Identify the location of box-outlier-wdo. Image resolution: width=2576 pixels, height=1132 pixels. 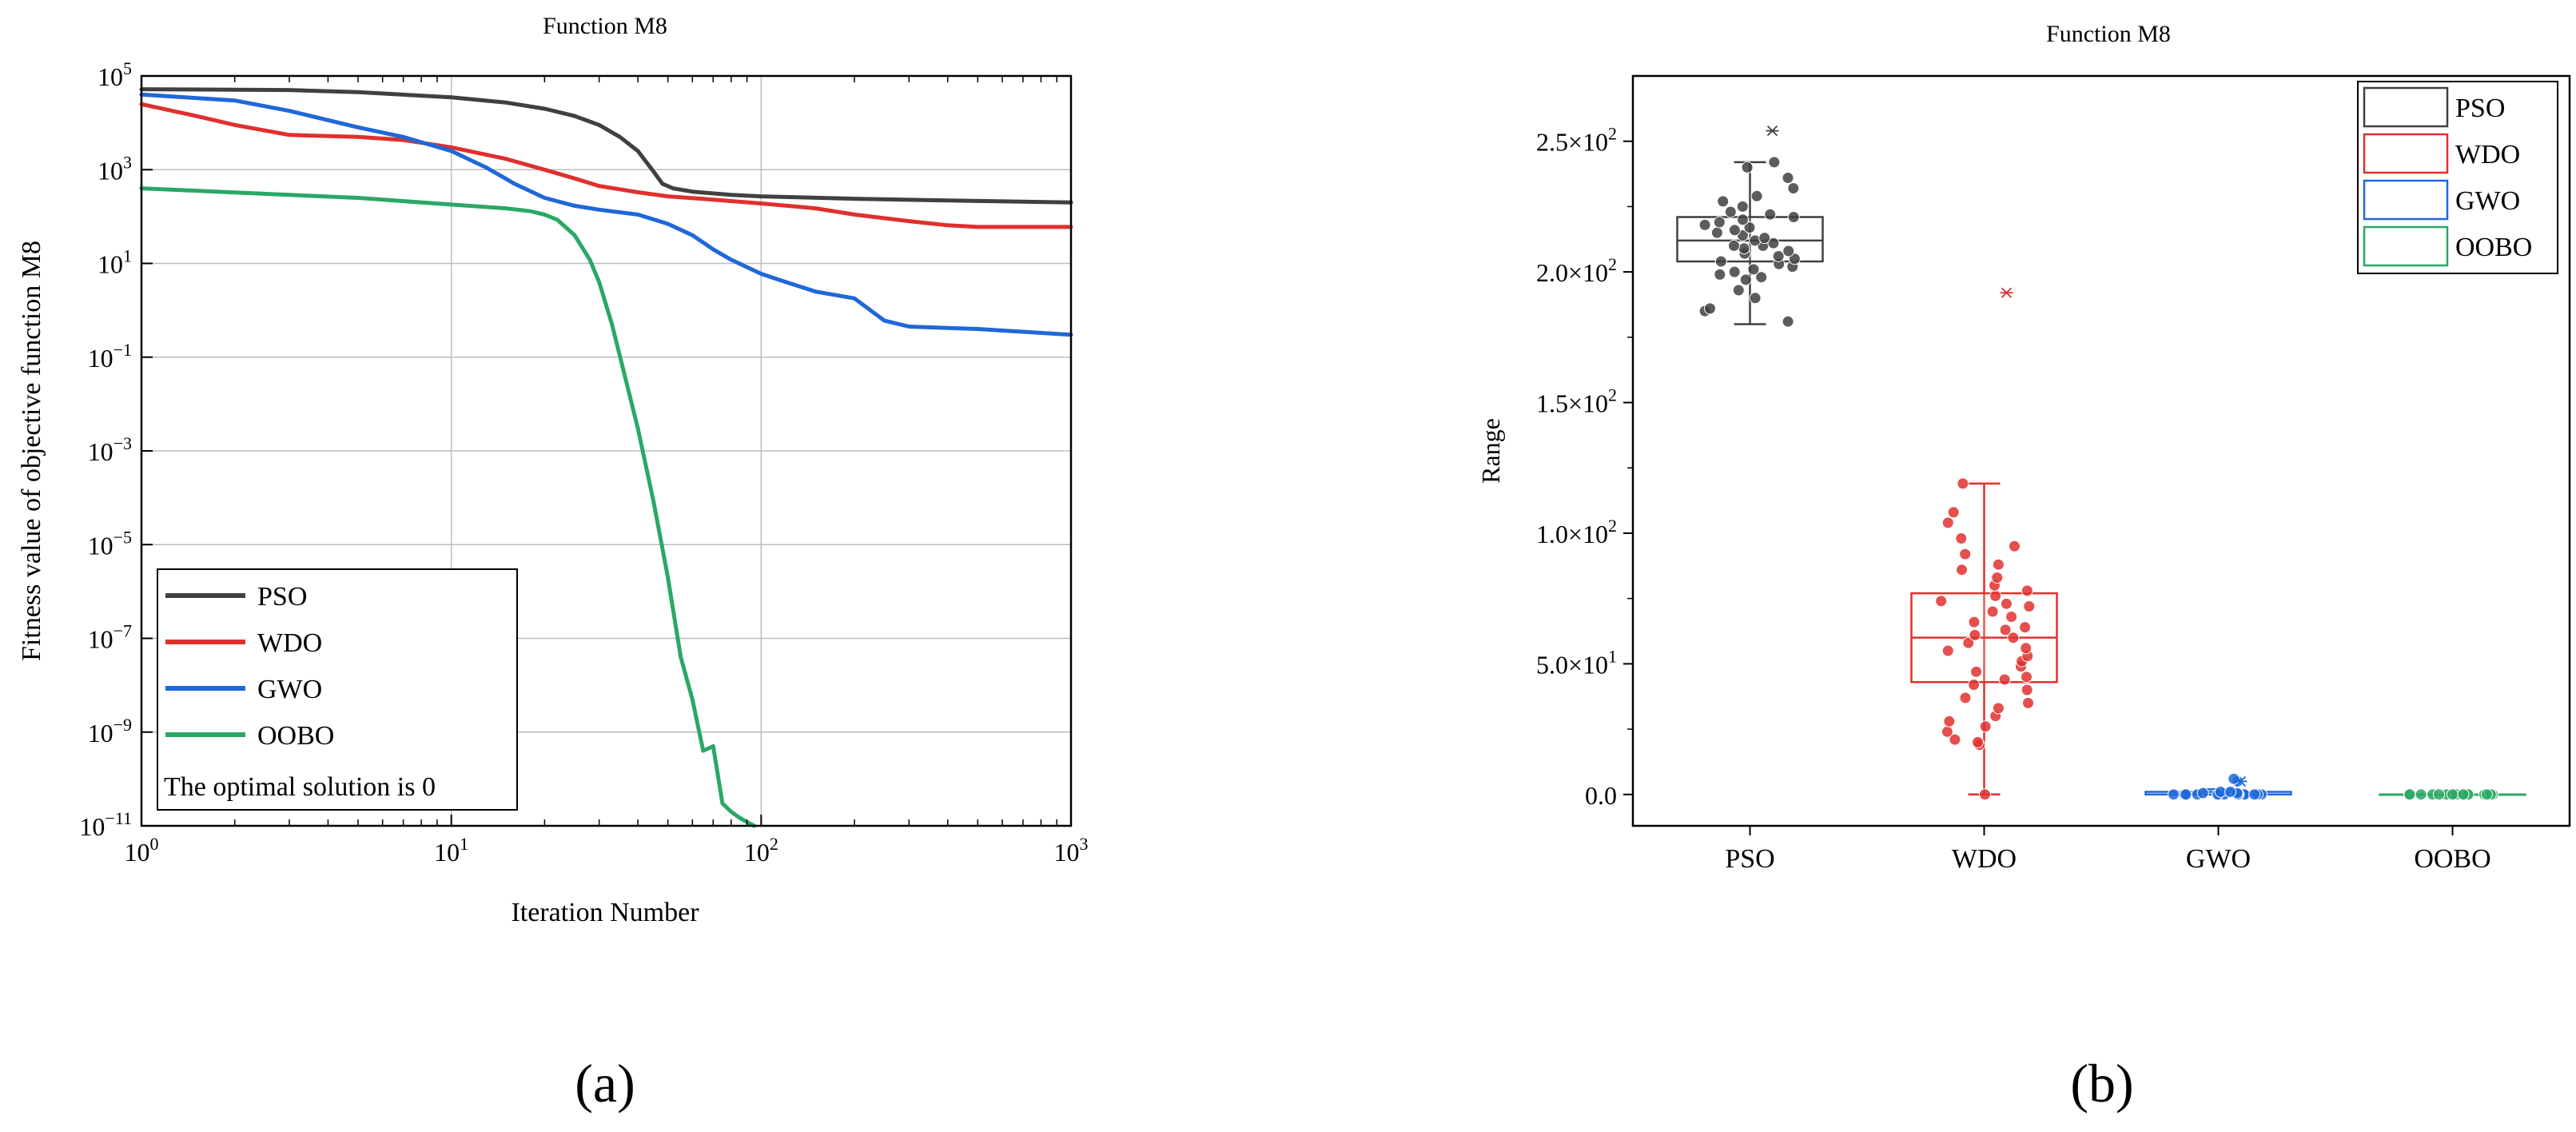
(2007, 292).